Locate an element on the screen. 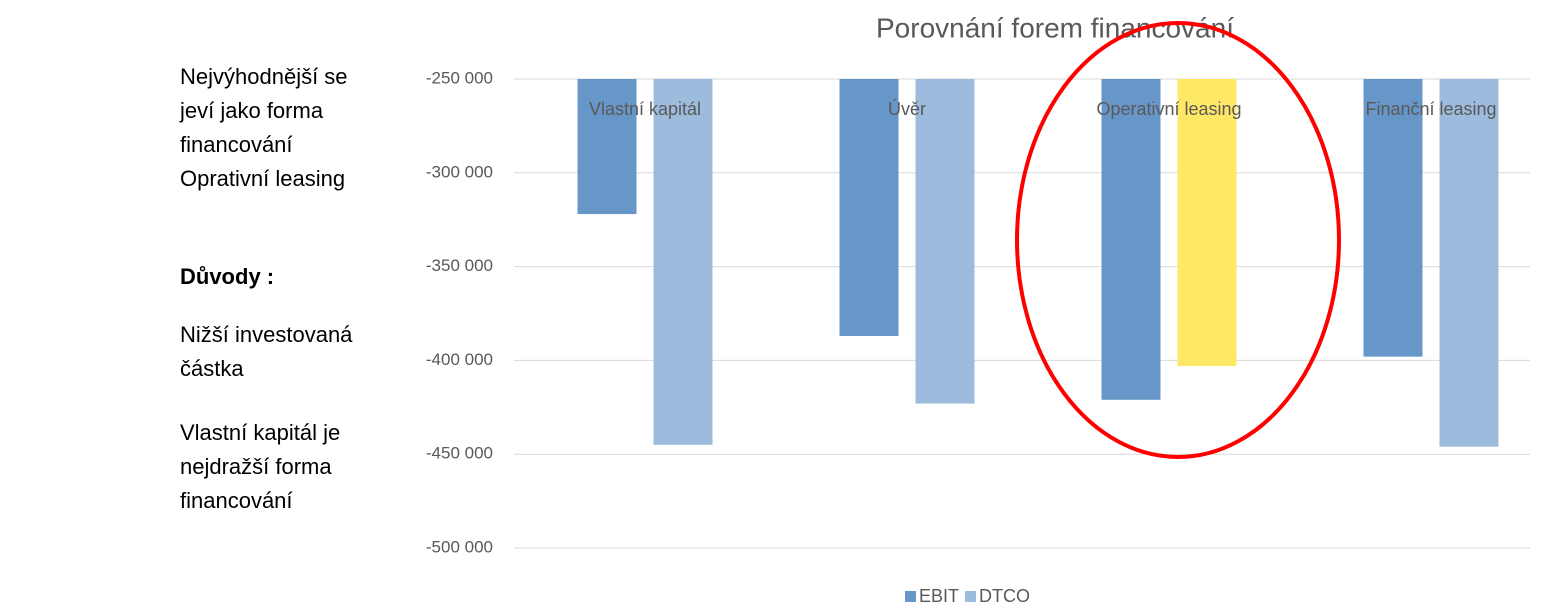 Image resolution: width=1544 pixels, height=608 pixels. category-label: Finanční leasing is located at coordinates (1430, 109).